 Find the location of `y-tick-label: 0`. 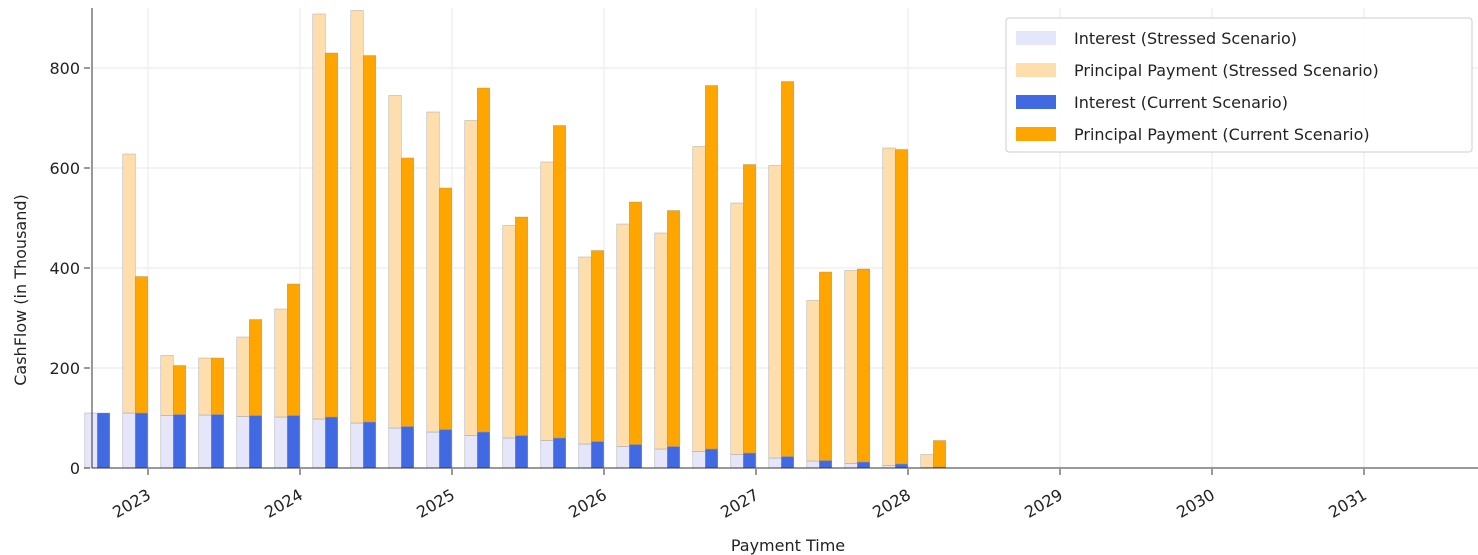

y-tick-label: 0 is located at coordinates (75, 468).